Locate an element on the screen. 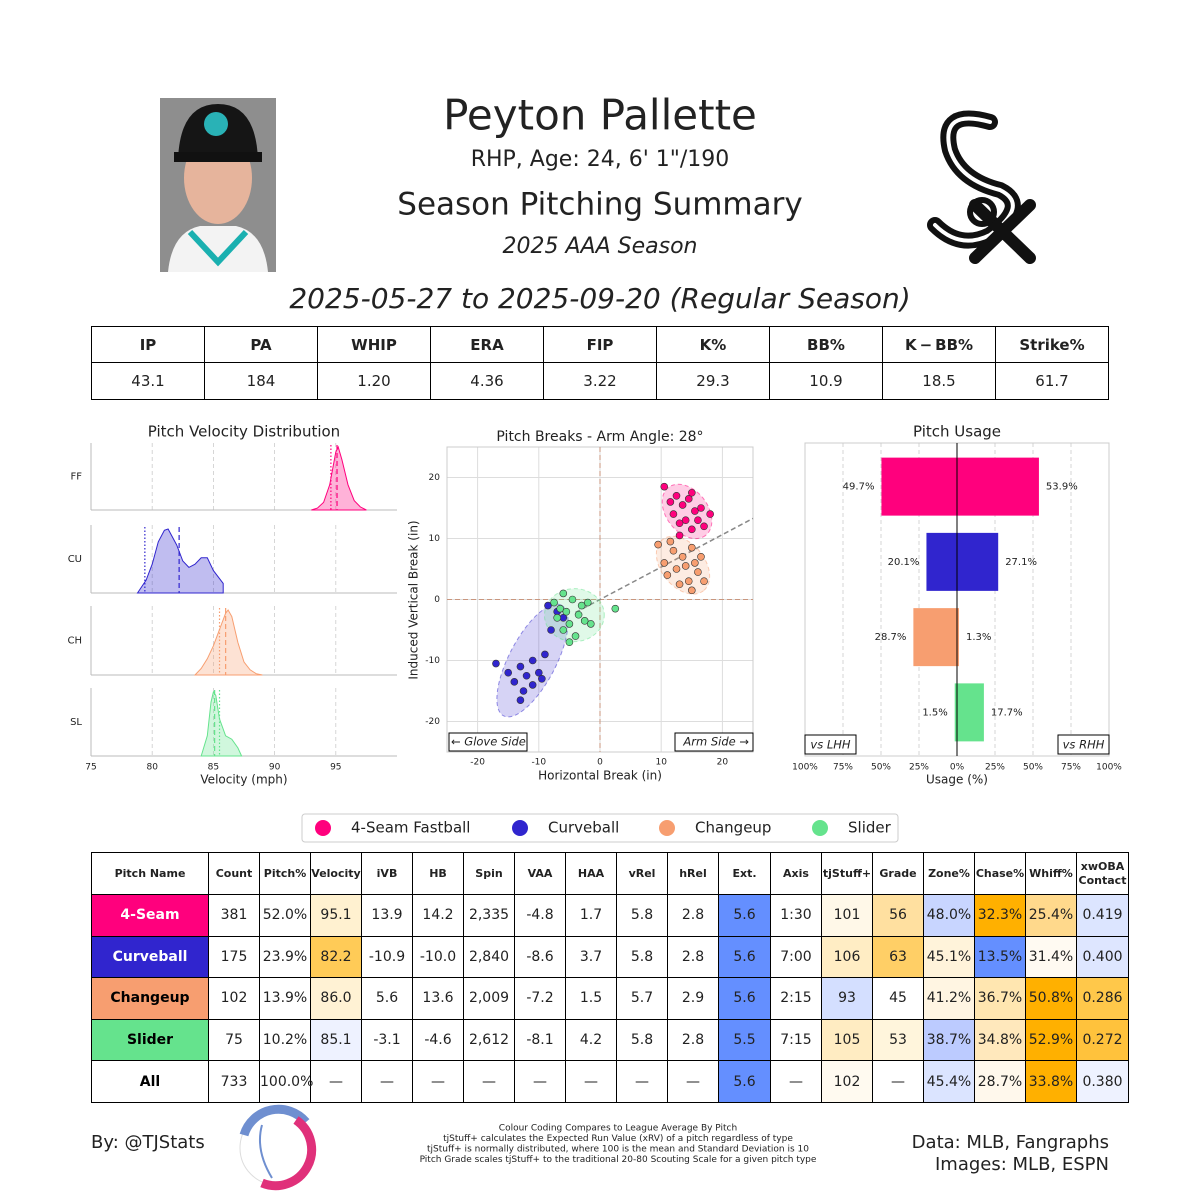 This screenshot has height=1200, width=1200. cell: 1.5 is located at coordinates (591, 998).